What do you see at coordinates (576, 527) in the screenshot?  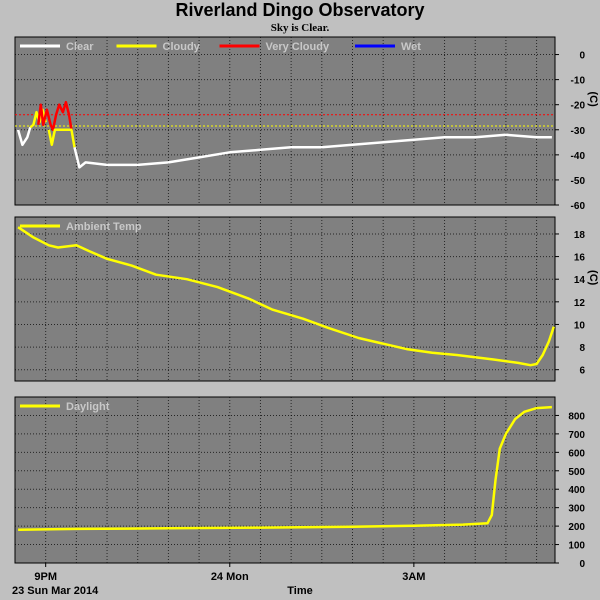 I see `y-tick-label: 200` at bounding box center [576, 527].